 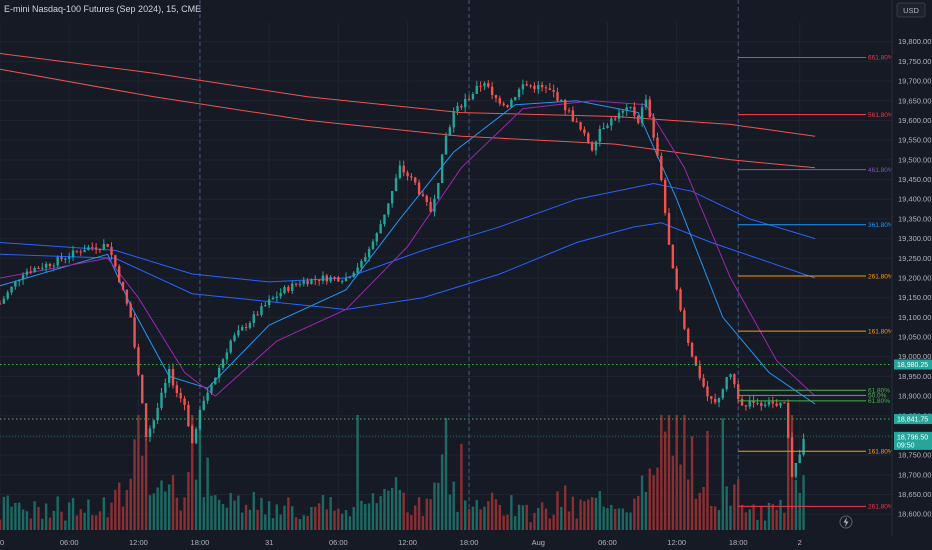 I want to click on price-axis-panel, so click(x=912, y=275).